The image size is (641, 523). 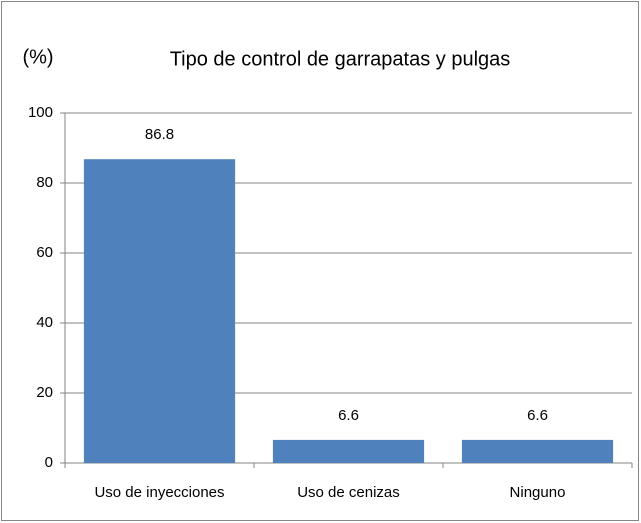 I want to click on data-label: 86.8, so click(x=159, y=134).